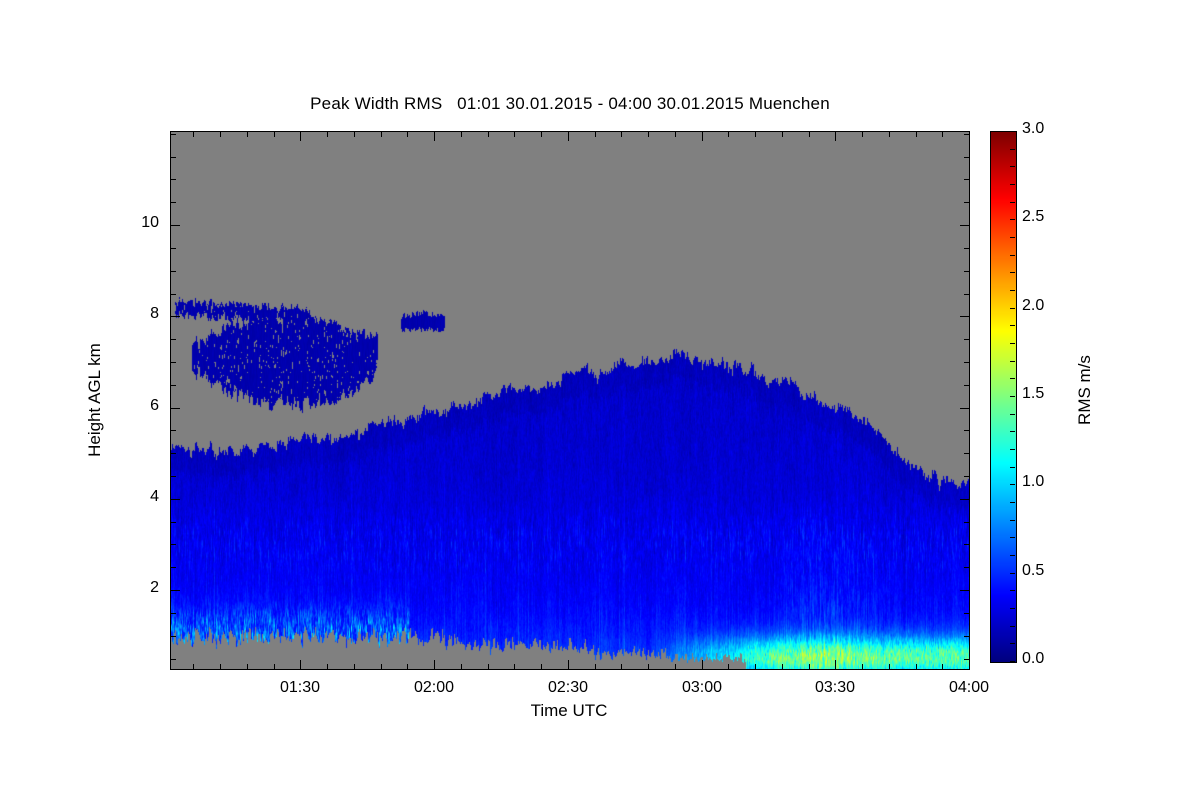 The height and width of the screenshot is (800, 1200). I want to click on x-axis-tick-label: 02:00, so click(434, 687).